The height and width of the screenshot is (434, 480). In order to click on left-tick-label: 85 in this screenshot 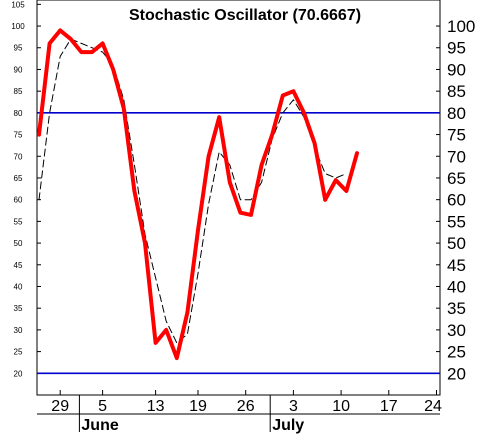, I will do `click(18, 91)`.